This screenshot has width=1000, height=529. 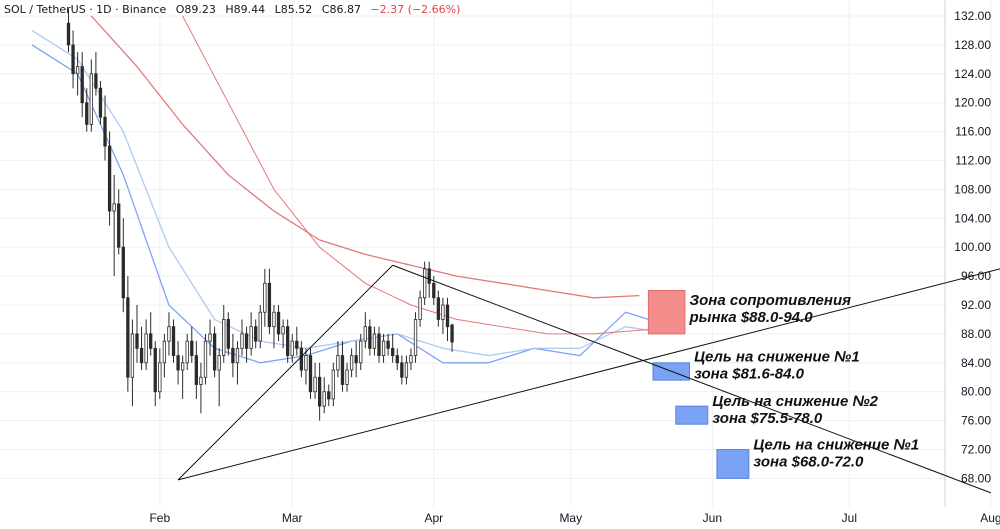 I want to click on y-tick-label: 84.00, so click(x=976, y=363).